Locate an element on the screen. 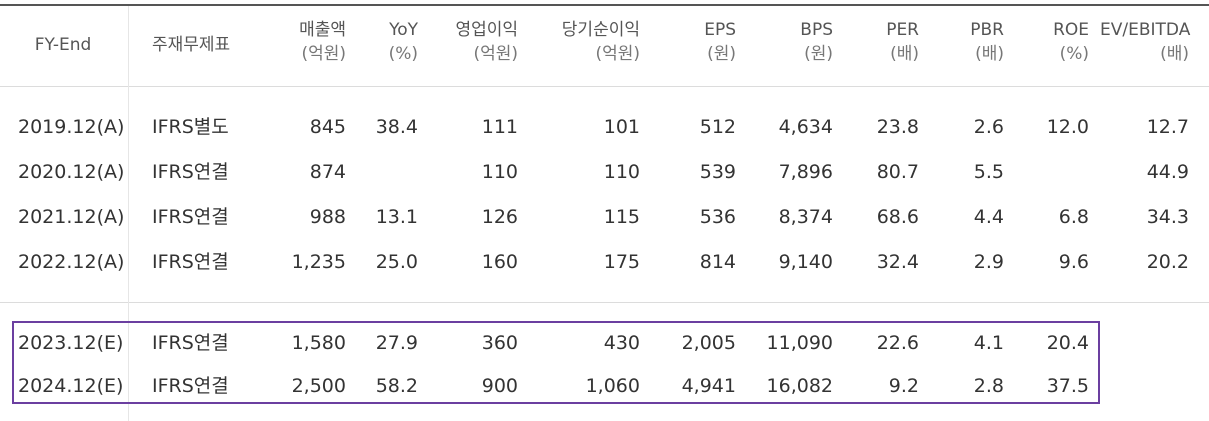 This screenshot has height=421, width=1209. fy-end-cell: 2019.12(A) is located at coordinates (71, 127).